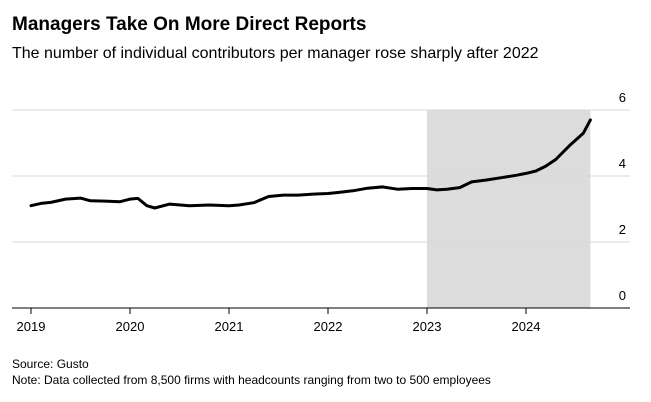  What do you see at coordinates (622, 97) in the screenshot?
I see `y-tick-label-6: 6` at bounding box center [622, 97].